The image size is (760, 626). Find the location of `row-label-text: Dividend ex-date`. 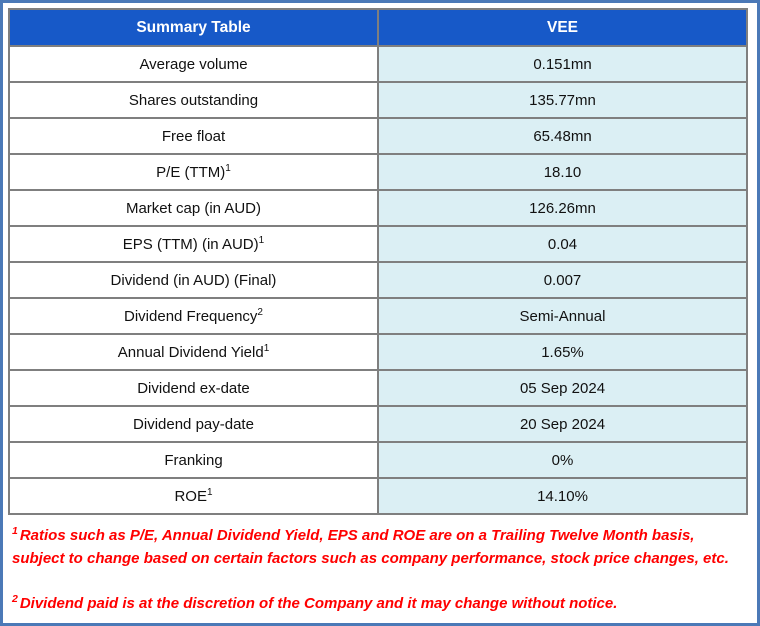

row-label-text: Dividend ex-date is located at coordinates (193, 388).